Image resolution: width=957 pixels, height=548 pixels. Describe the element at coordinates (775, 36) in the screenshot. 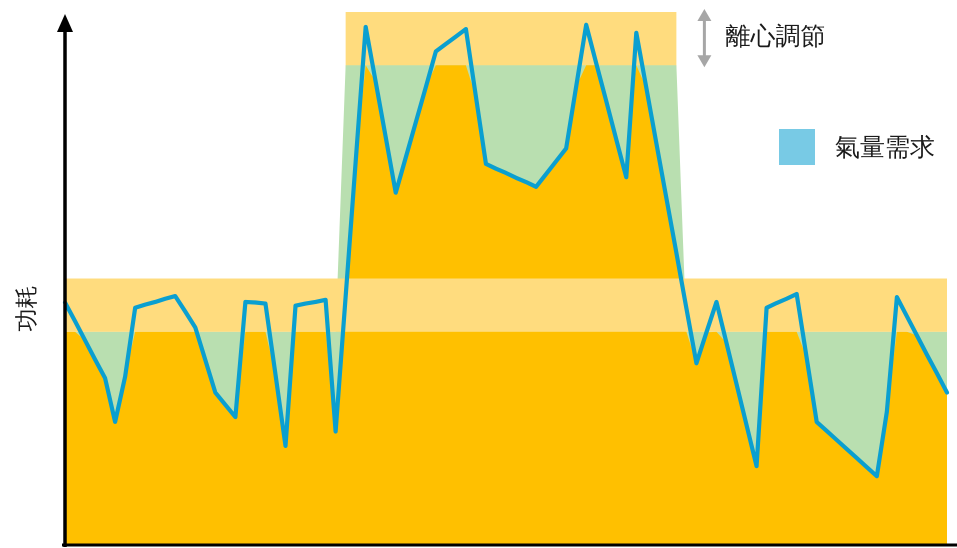

I see `annotation: 離心調節` at that location.